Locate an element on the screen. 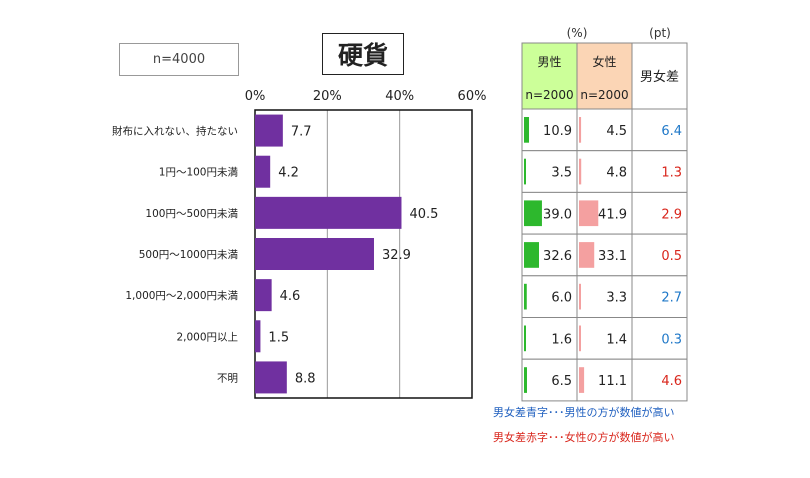 The image size is (810, 478). female-header-cell is located at coordinates (604, 76).